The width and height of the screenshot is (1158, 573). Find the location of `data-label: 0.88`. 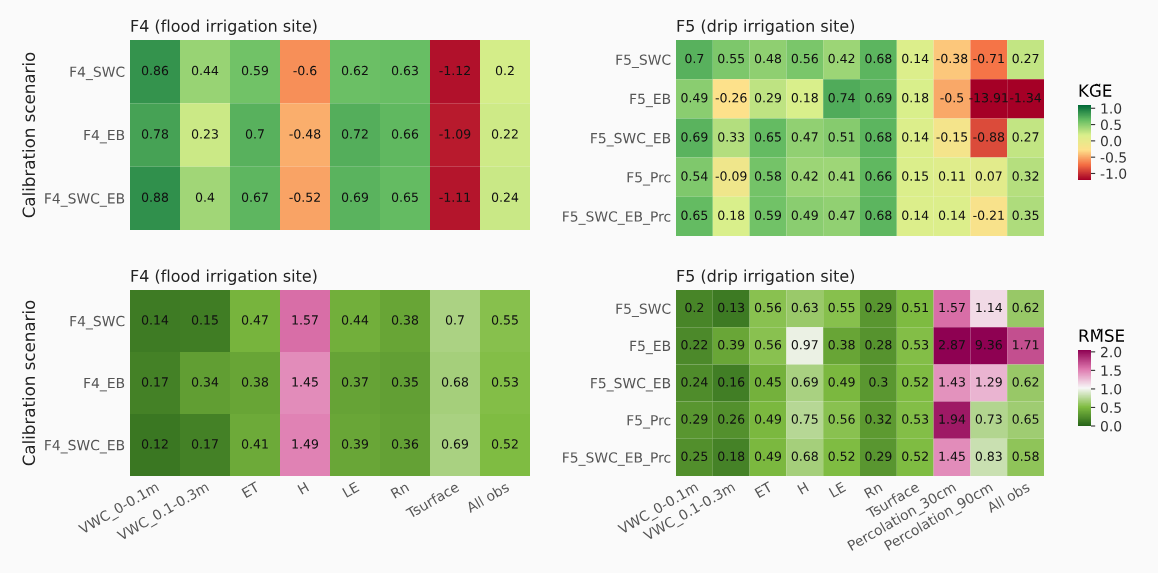

data-label: 0.88 is located at coordinates (155, 197).